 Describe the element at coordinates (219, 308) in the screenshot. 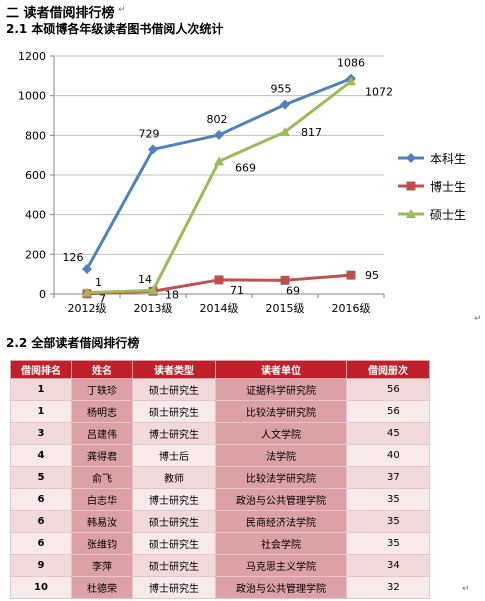

I see `x-tick-label: 2014级` at that location.